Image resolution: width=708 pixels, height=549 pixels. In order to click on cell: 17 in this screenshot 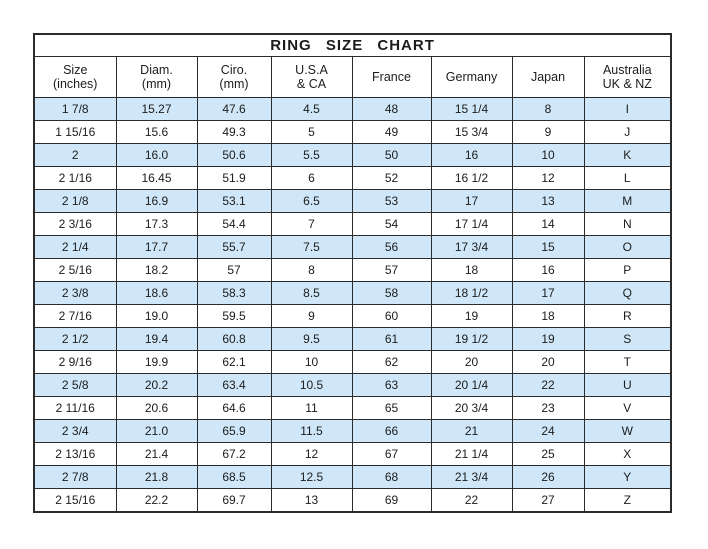, I will do `click(471, 201)`.